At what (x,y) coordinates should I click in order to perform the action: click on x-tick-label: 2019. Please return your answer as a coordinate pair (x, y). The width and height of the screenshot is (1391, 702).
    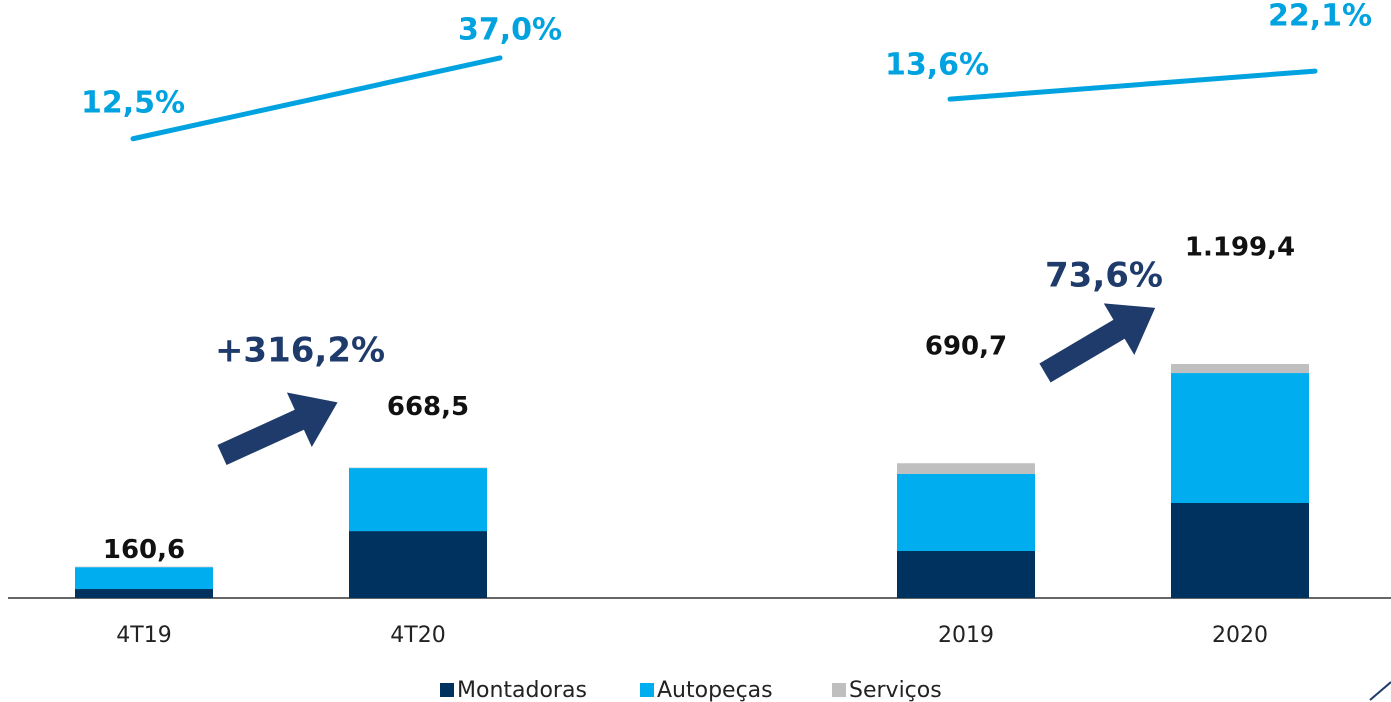
    Looking at the image, I should click on (966, 635).